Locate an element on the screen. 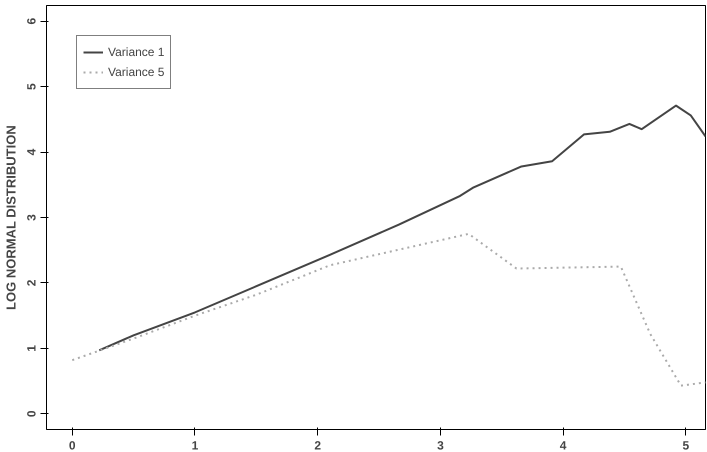 This screenshot has height=452, width=707. y-tick-label: 4 is located at coordinates (31, 152).